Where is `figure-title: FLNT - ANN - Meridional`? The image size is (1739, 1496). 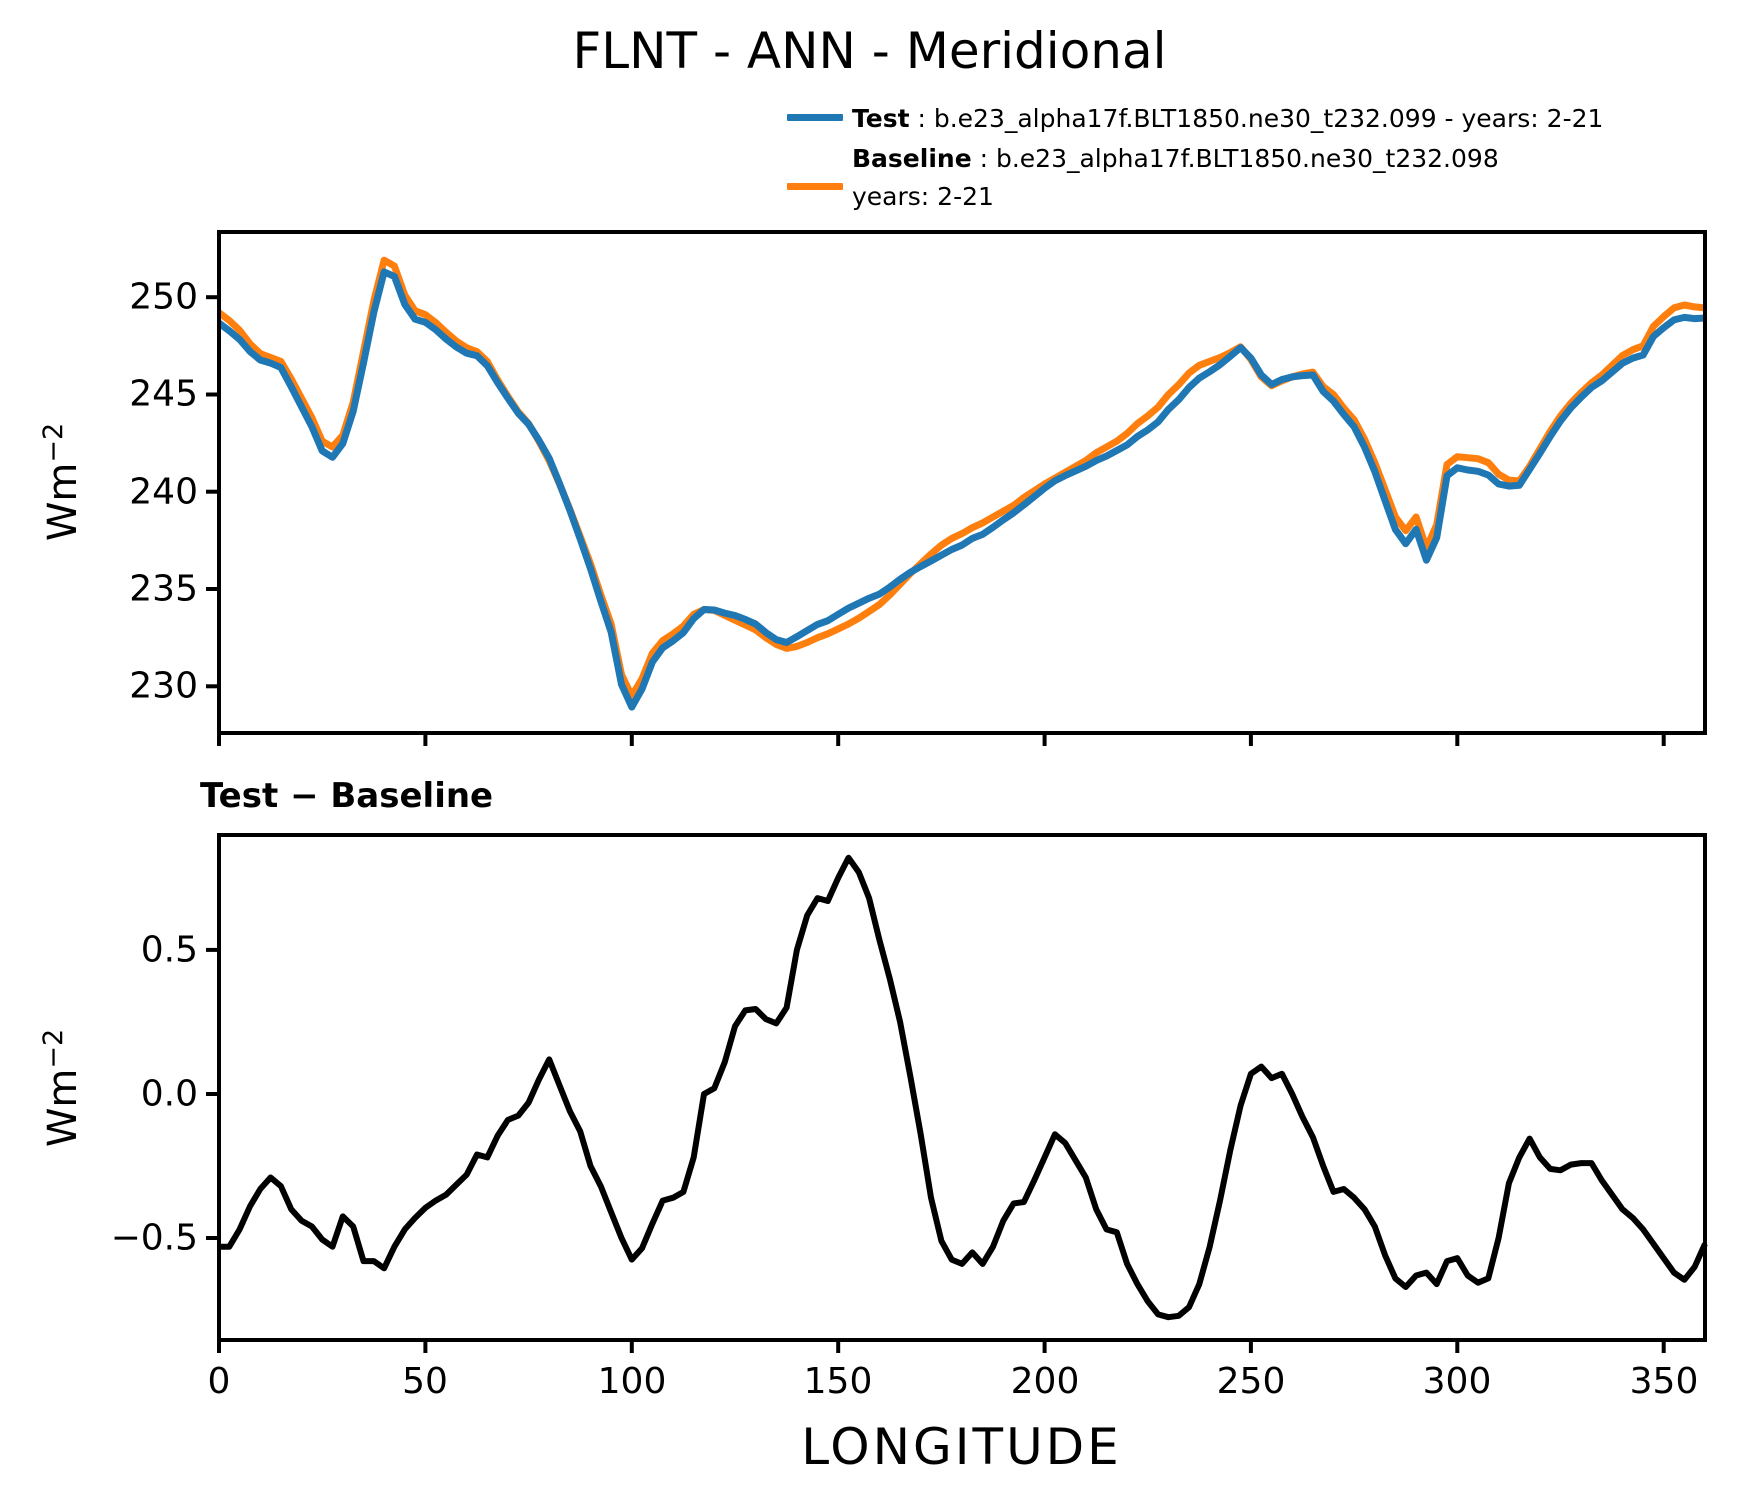 figure-title: FLNT - ANN - Meridional is located at coordinates (869, 51).